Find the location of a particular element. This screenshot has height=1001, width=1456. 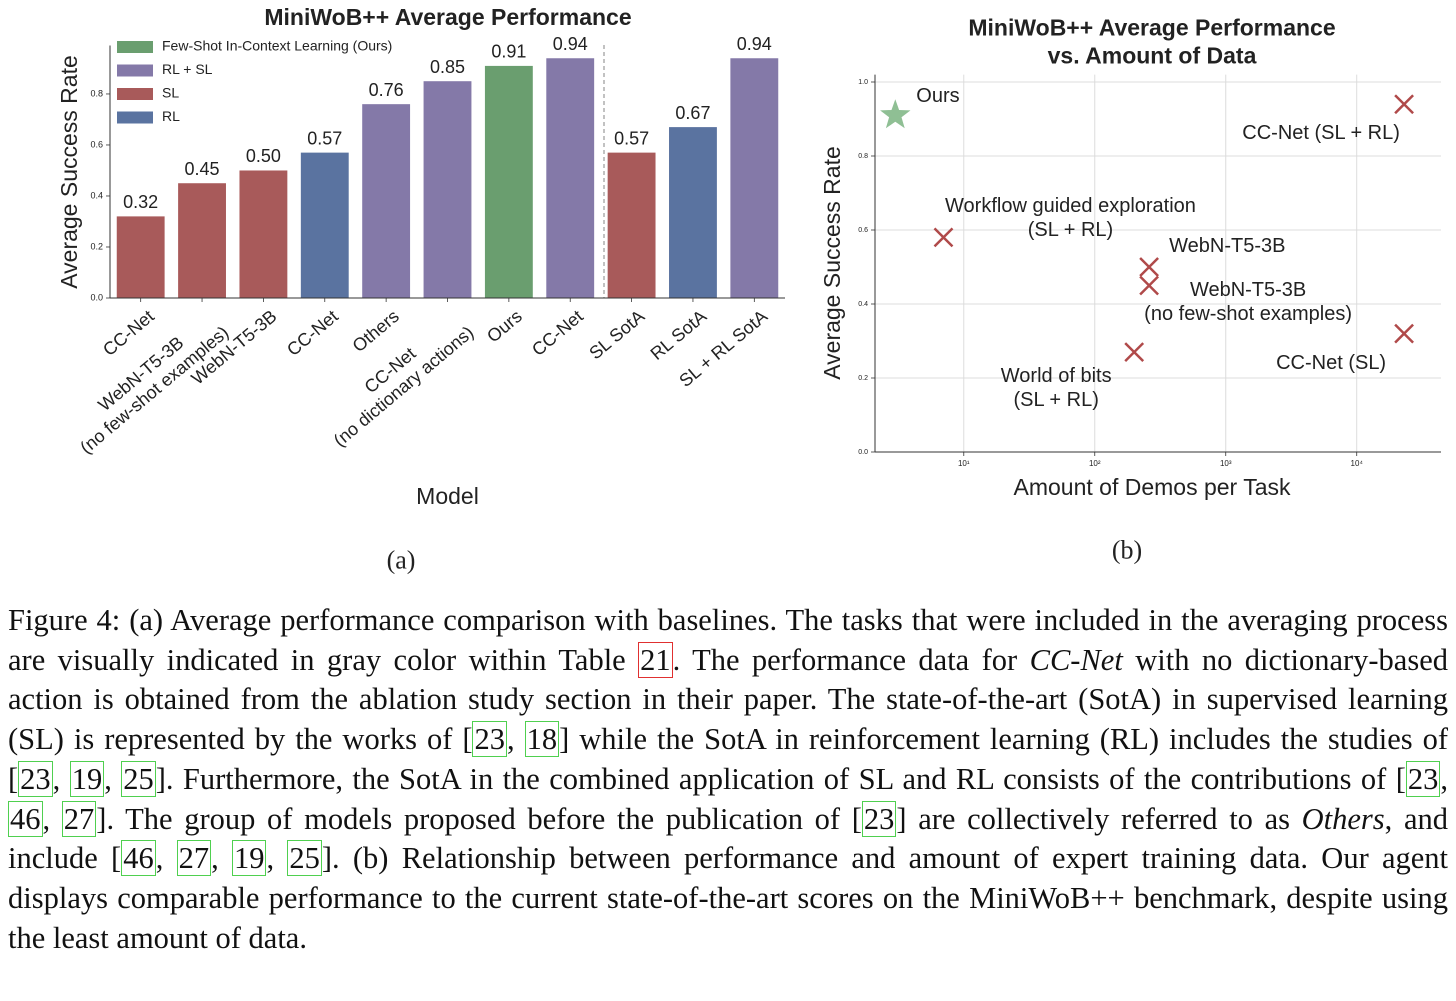

caption-text: . The performance data for is located at coordinates (851, 659).